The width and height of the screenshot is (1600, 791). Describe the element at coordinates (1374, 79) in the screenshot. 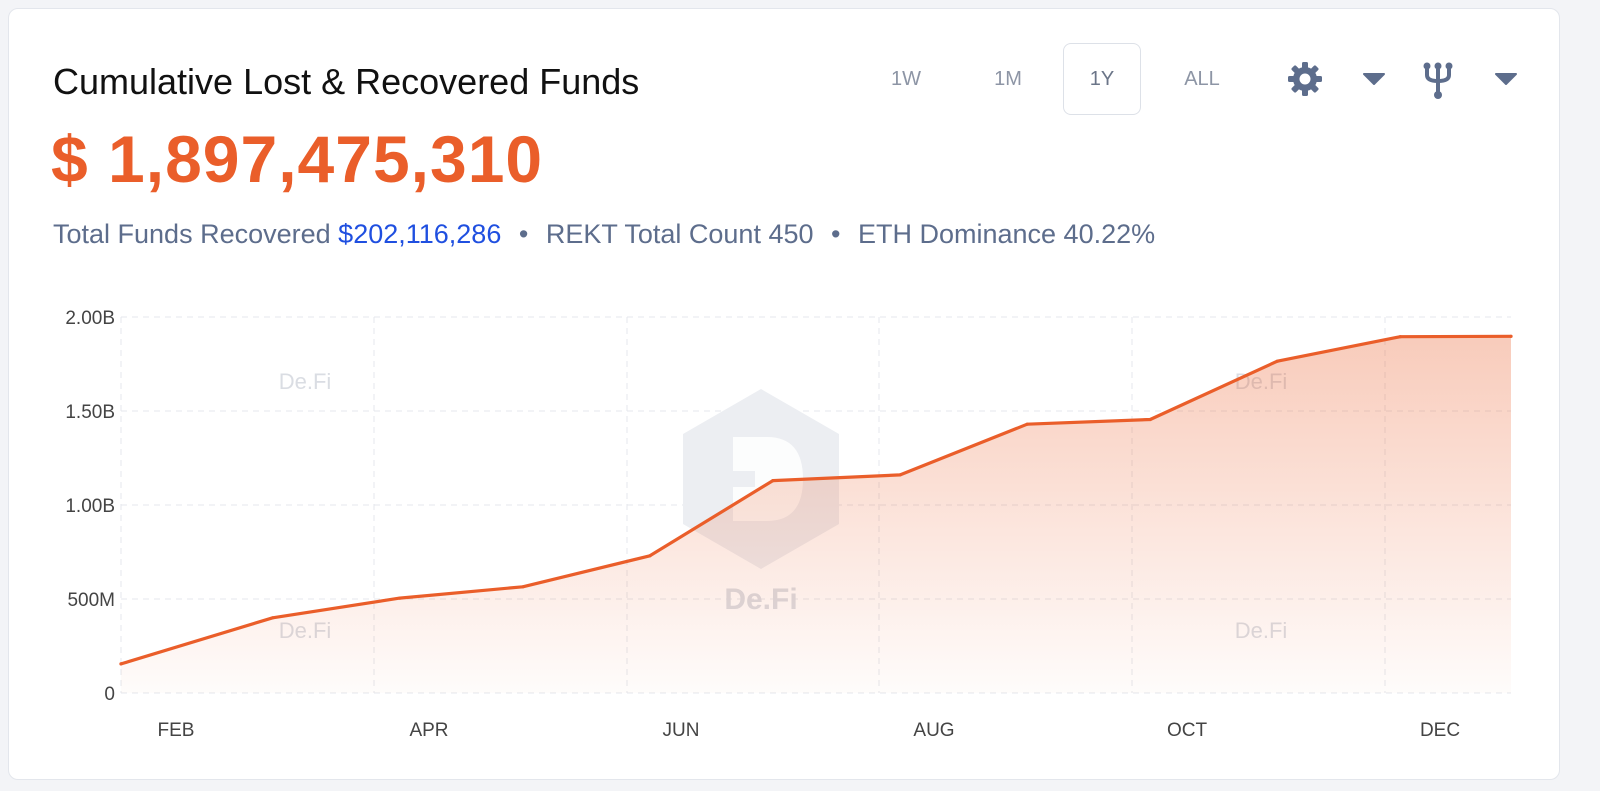

I see `settings-dropdown-icon` at that location.